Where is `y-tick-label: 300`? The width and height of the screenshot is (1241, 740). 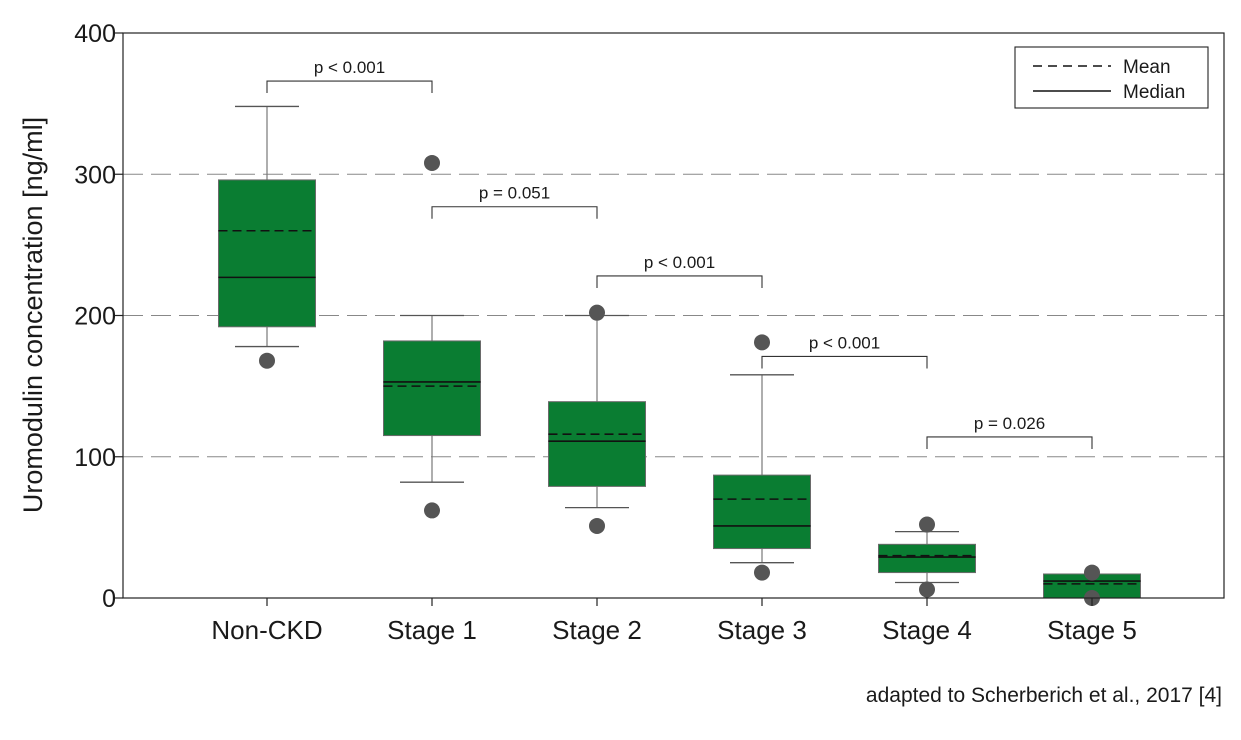 y-tick-label: 300 is located at coordinates (95, 175).